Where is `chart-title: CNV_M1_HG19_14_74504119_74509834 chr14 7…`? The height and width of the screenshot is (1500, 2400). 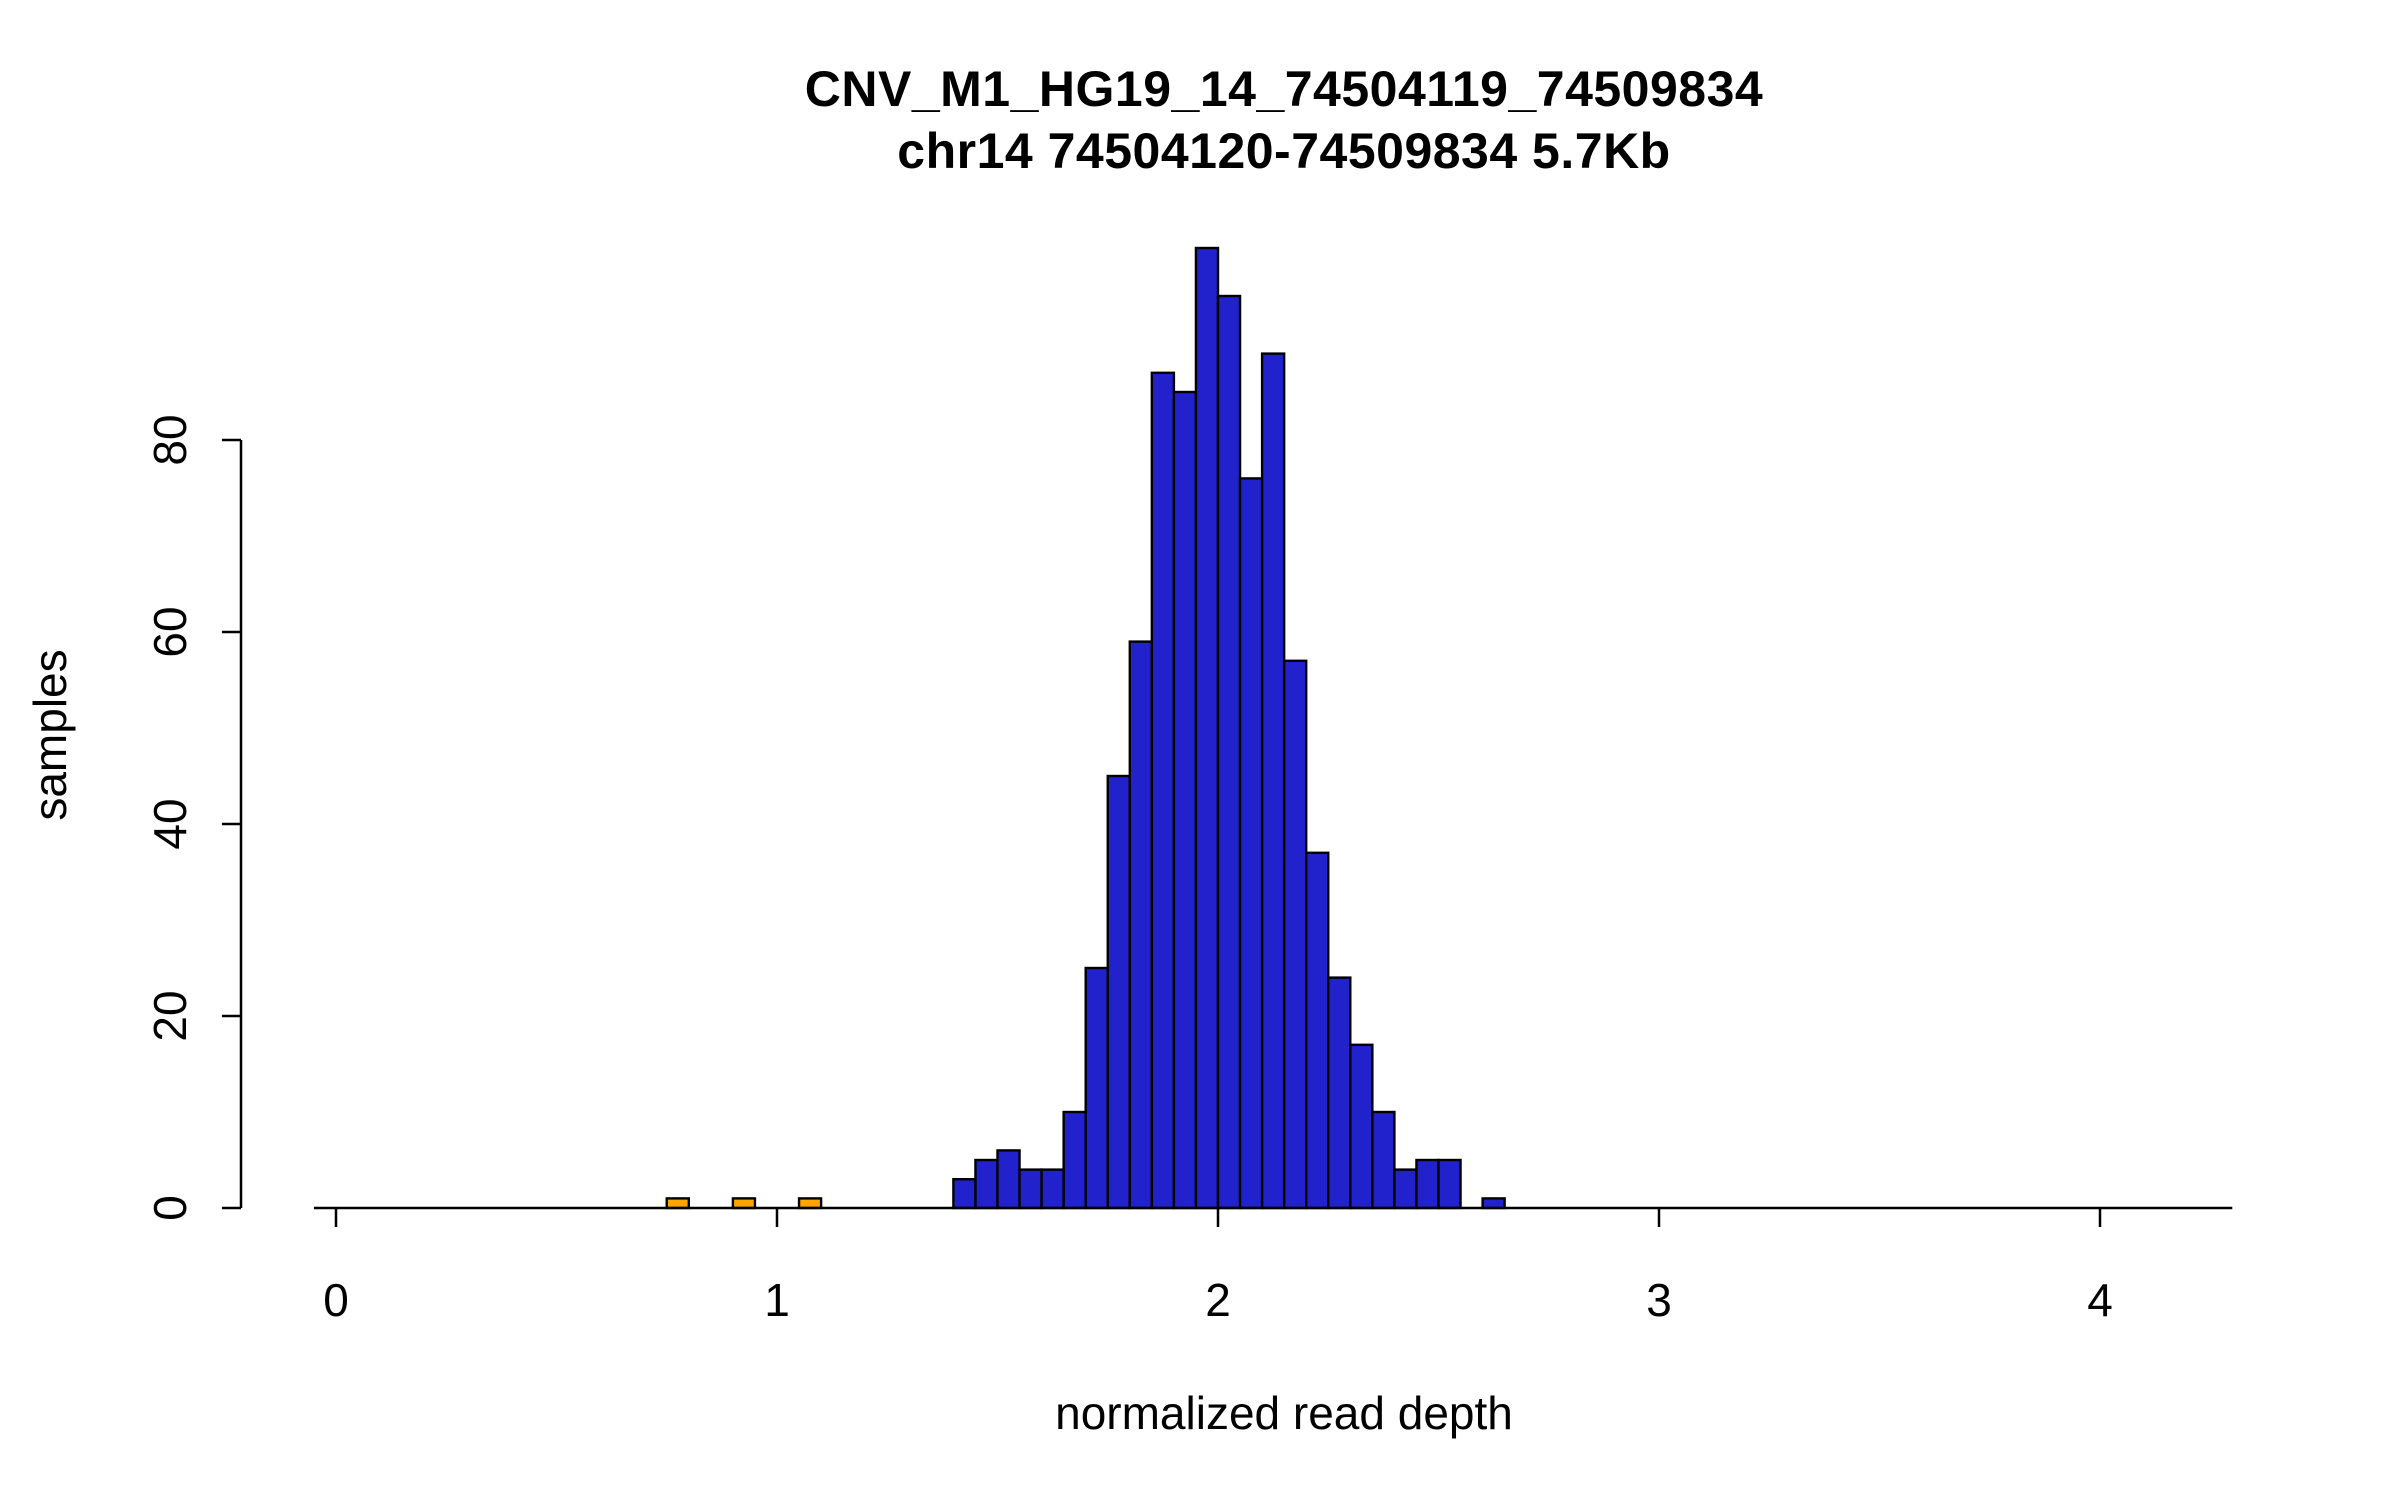
chart-title: CNV_M1_HG19_14_74504119_74509834 chr14 7… is located at coordinates (1284, 120).